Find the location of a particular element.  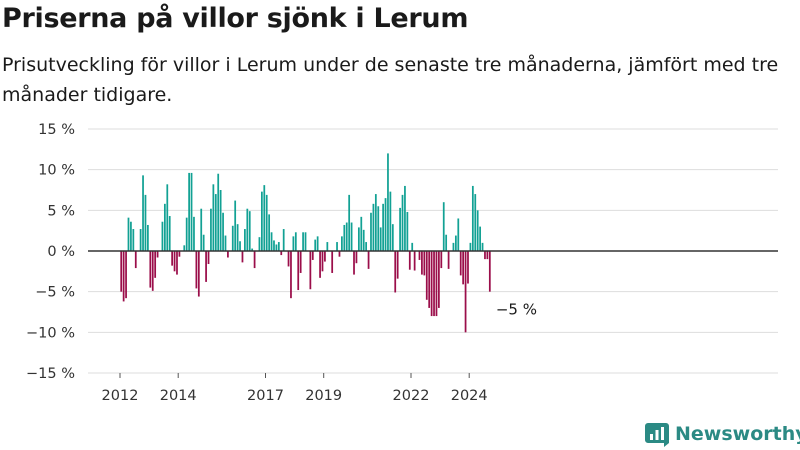

y-tick-label: −15 % is located at coordinates (50, 374).